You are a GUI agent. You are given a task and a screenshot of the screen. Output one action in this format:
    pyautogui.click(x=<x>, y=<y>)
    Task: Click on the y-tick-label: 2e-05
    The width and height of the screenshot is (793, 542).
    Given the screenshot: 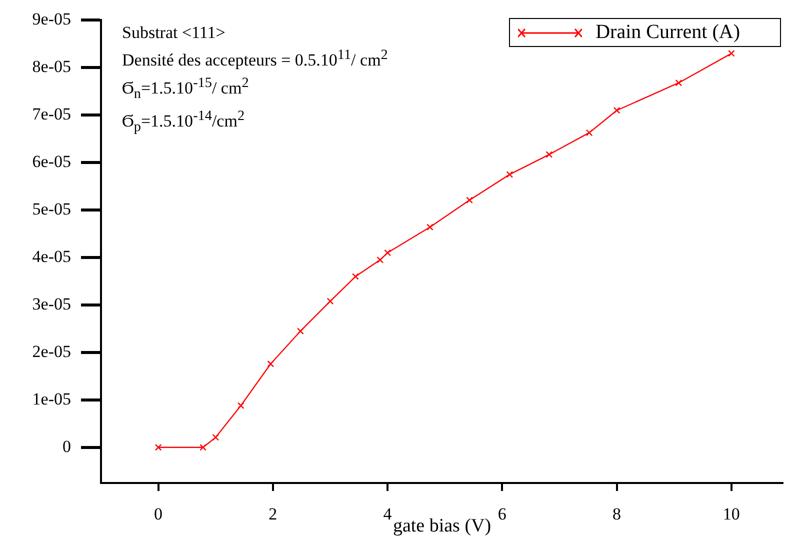 What is the action you would take?
    pyautogui.click(x=51, y=351)
    